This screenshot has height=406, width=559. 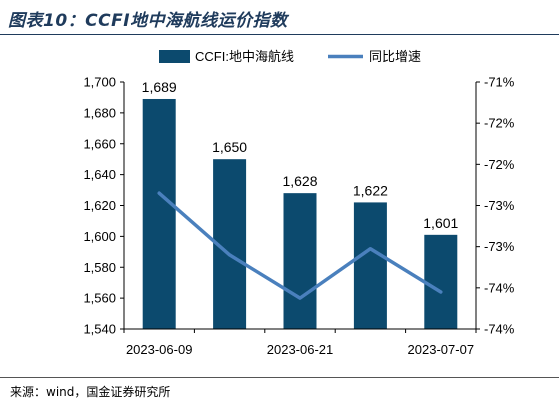 I want to click on left-tick-label: 1,540, so click(x=99, y=329).